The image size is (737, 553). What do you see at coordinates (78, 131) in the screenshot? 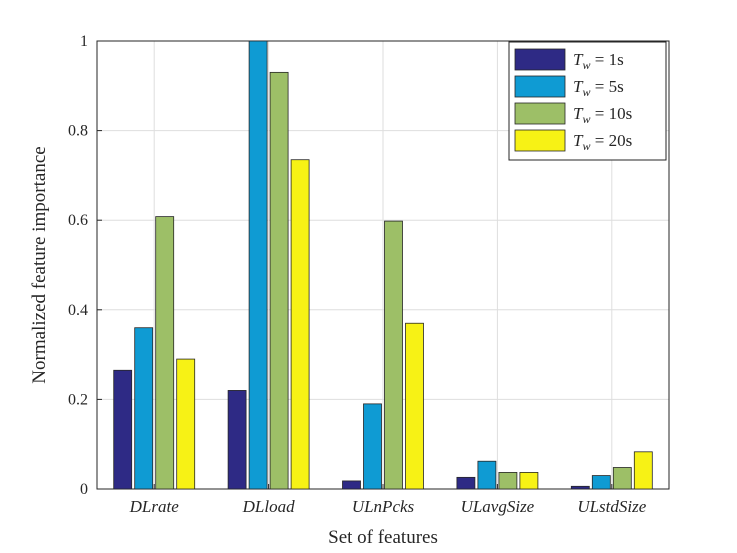
I see `y-tick-label: 0.8` at bounding box center [78, 131].